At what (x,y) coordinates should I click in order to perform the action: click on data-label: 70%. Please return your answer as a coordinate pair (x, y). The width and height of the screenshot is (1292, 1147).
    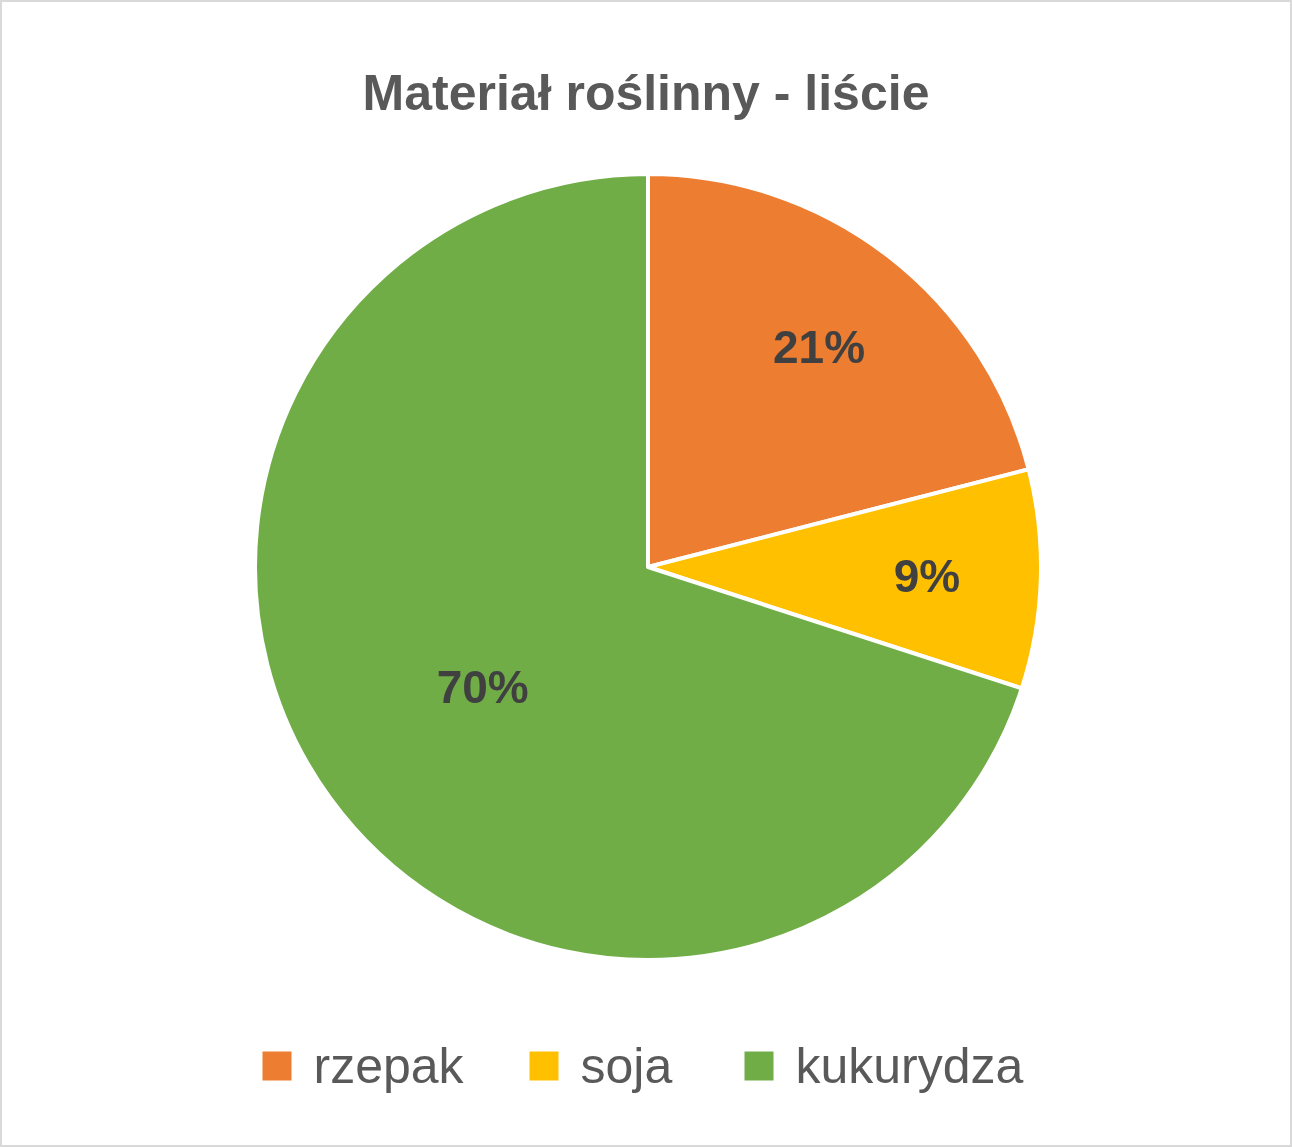
    Looking at the image, I should click on (482, 687).